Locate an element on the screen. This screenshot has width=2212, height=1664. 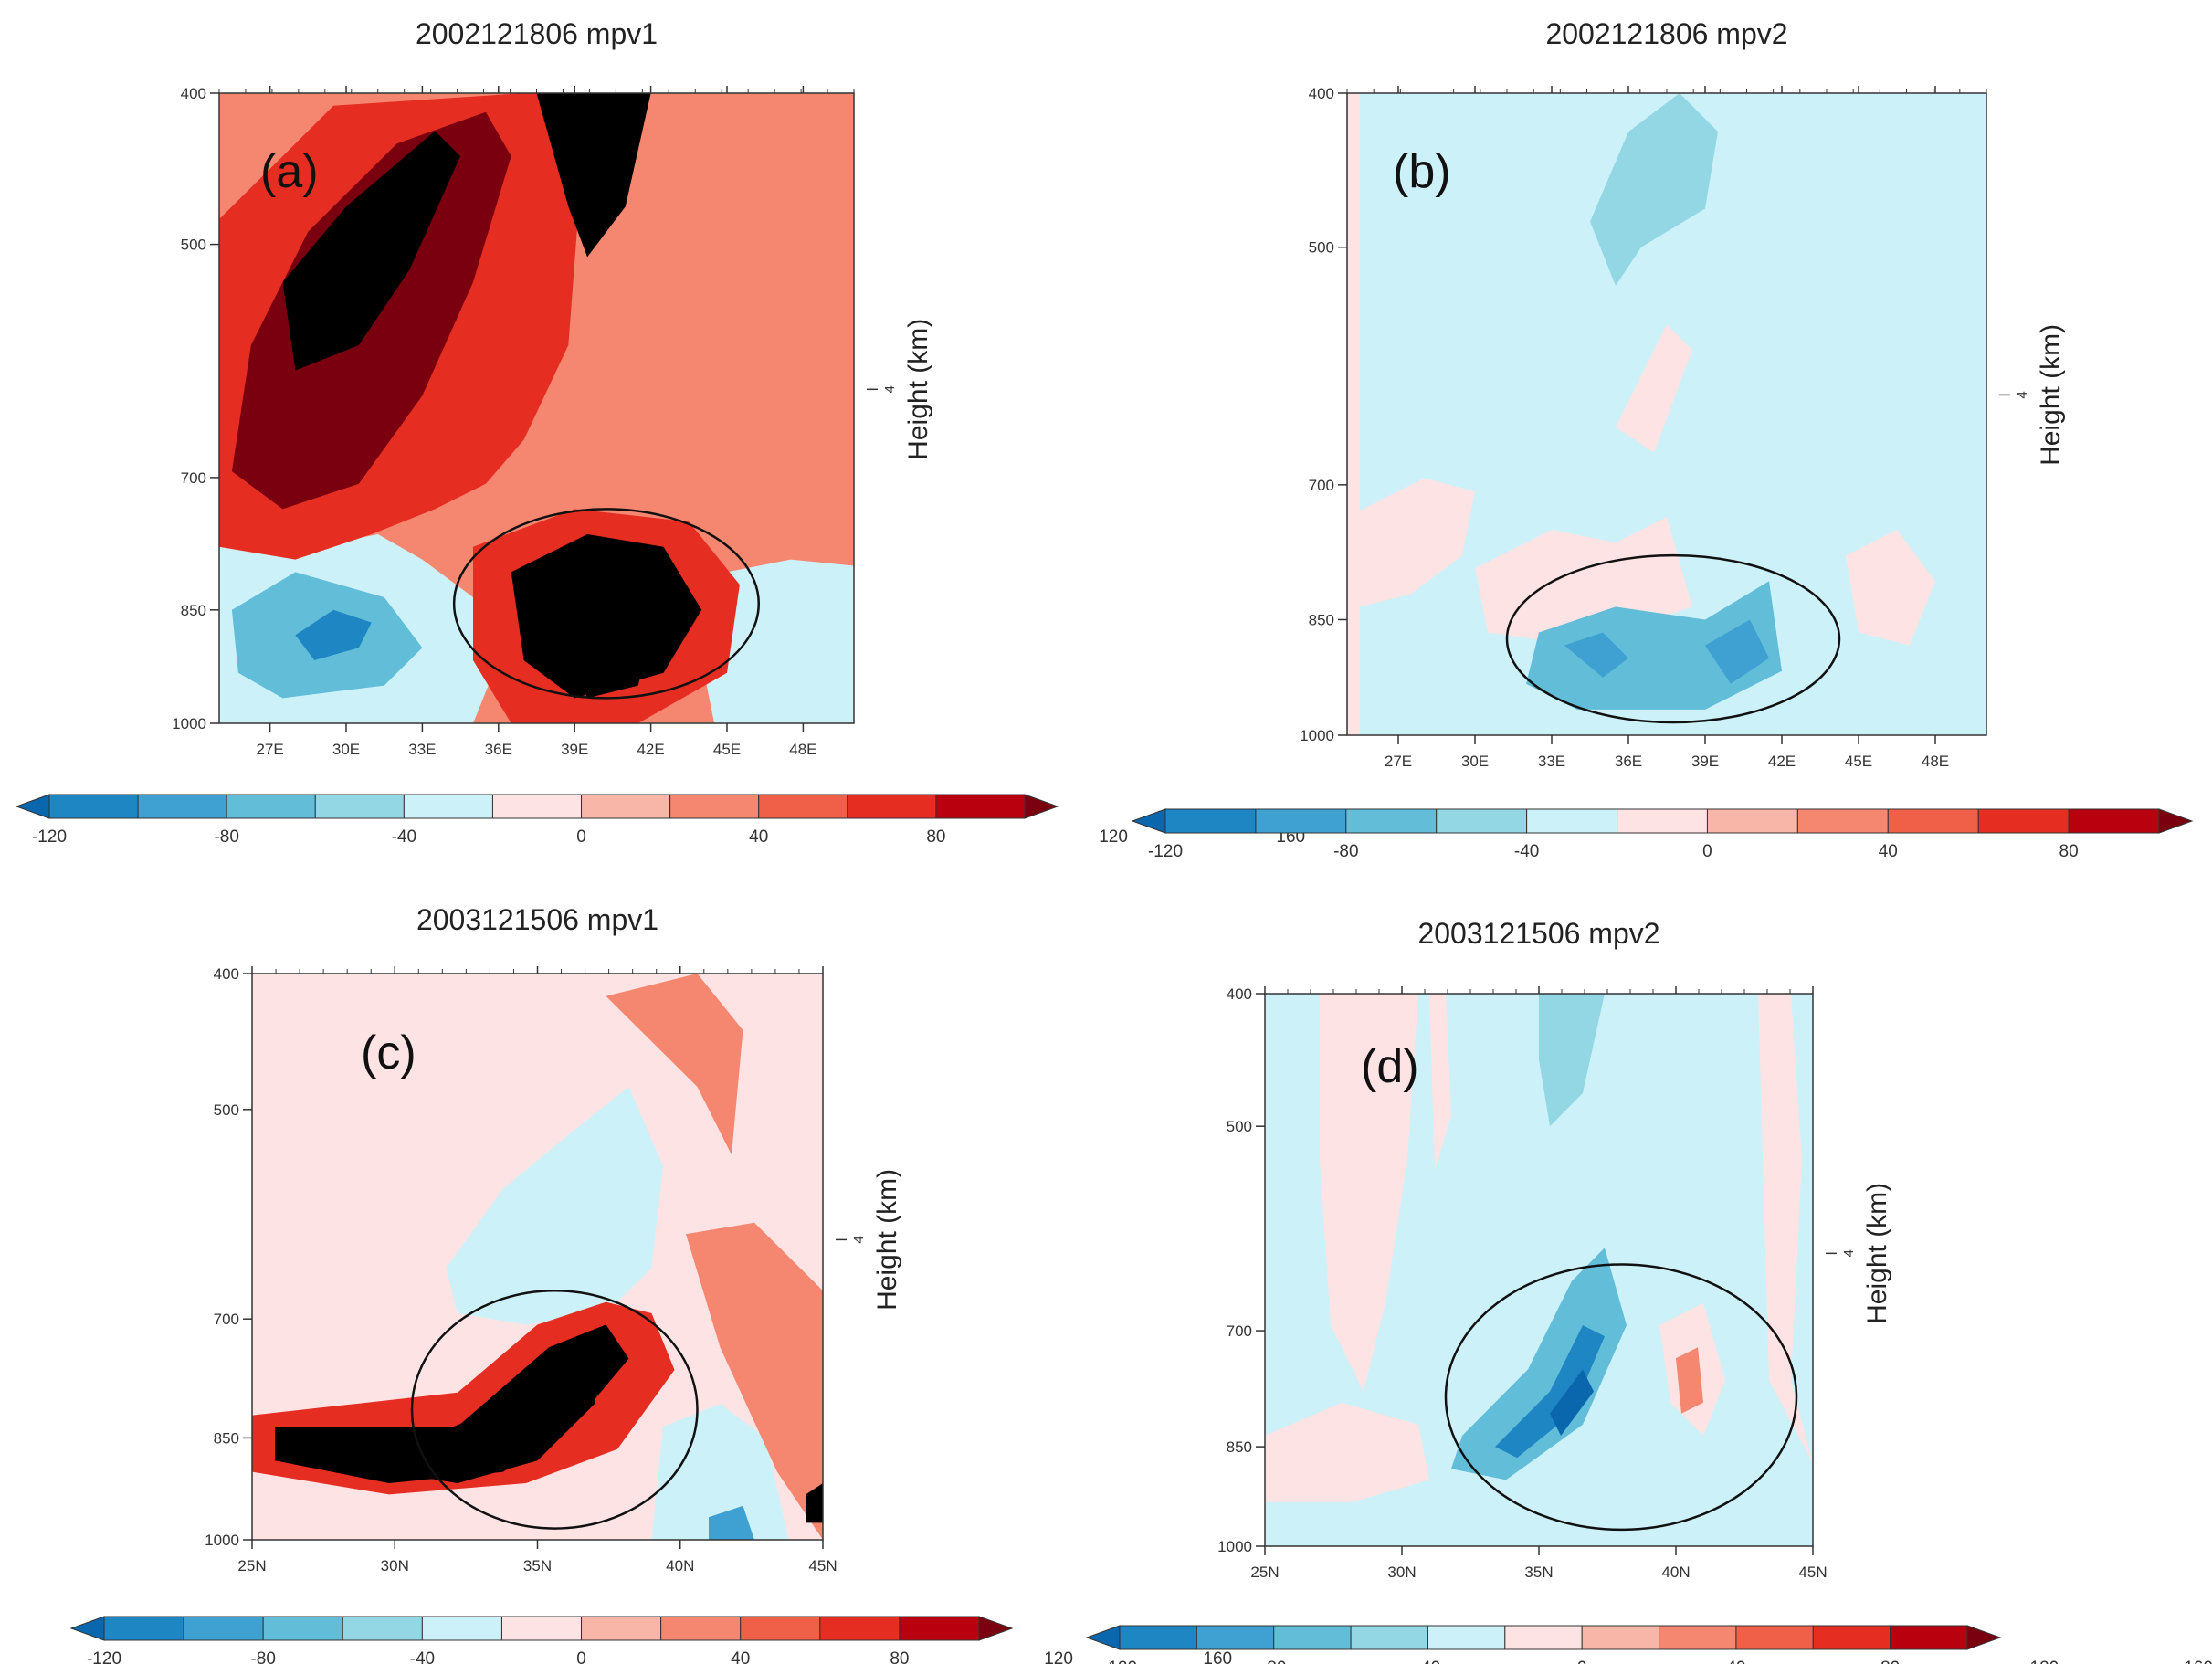
x-tick-label: 39E is located at coordinates (1705, 761).